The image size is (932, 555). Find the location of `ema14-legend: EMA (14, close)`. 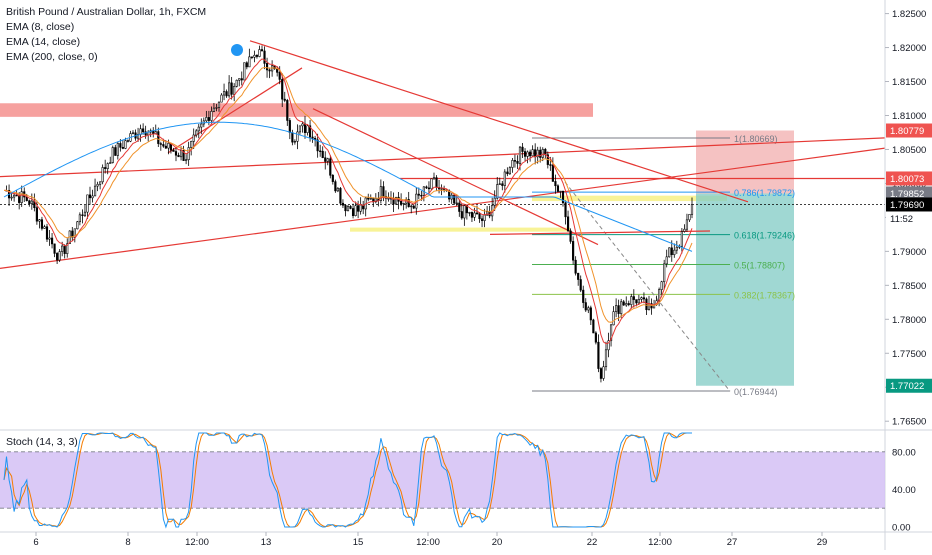

ema14-legend: EMA (14, close) is located at coordinates (43, 42).